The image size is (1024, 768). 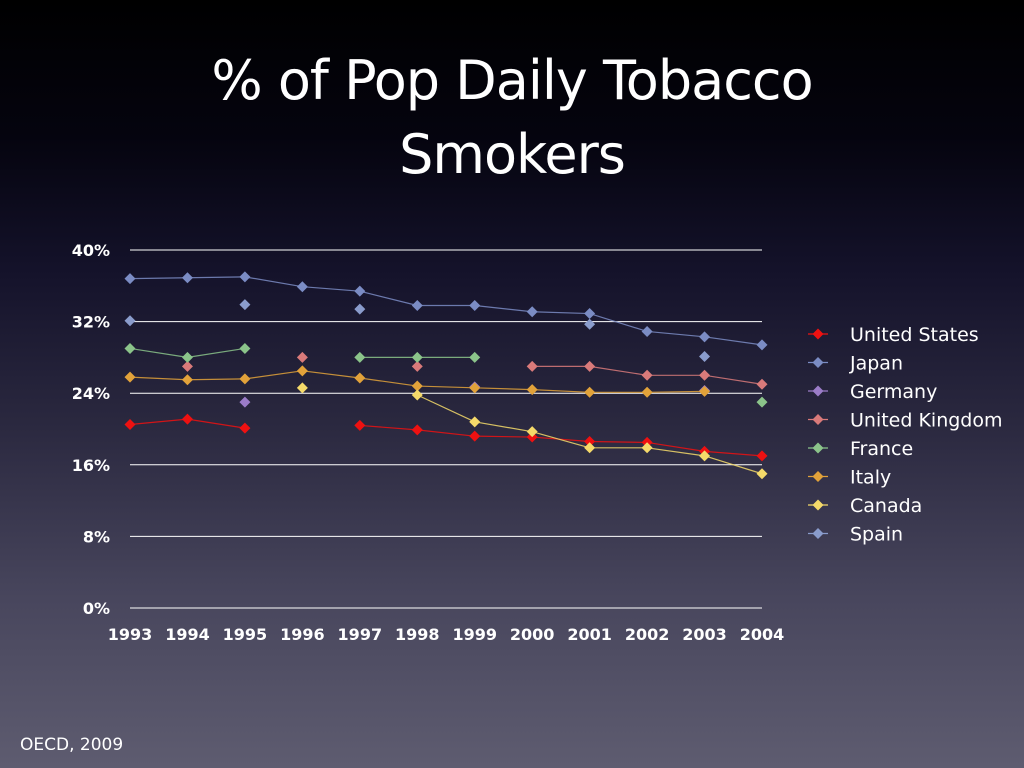 What do you see at coordinates (872, 392) in the screenshot?
I see `legend-item-germany: Germany` at bounding box center [872, 392].